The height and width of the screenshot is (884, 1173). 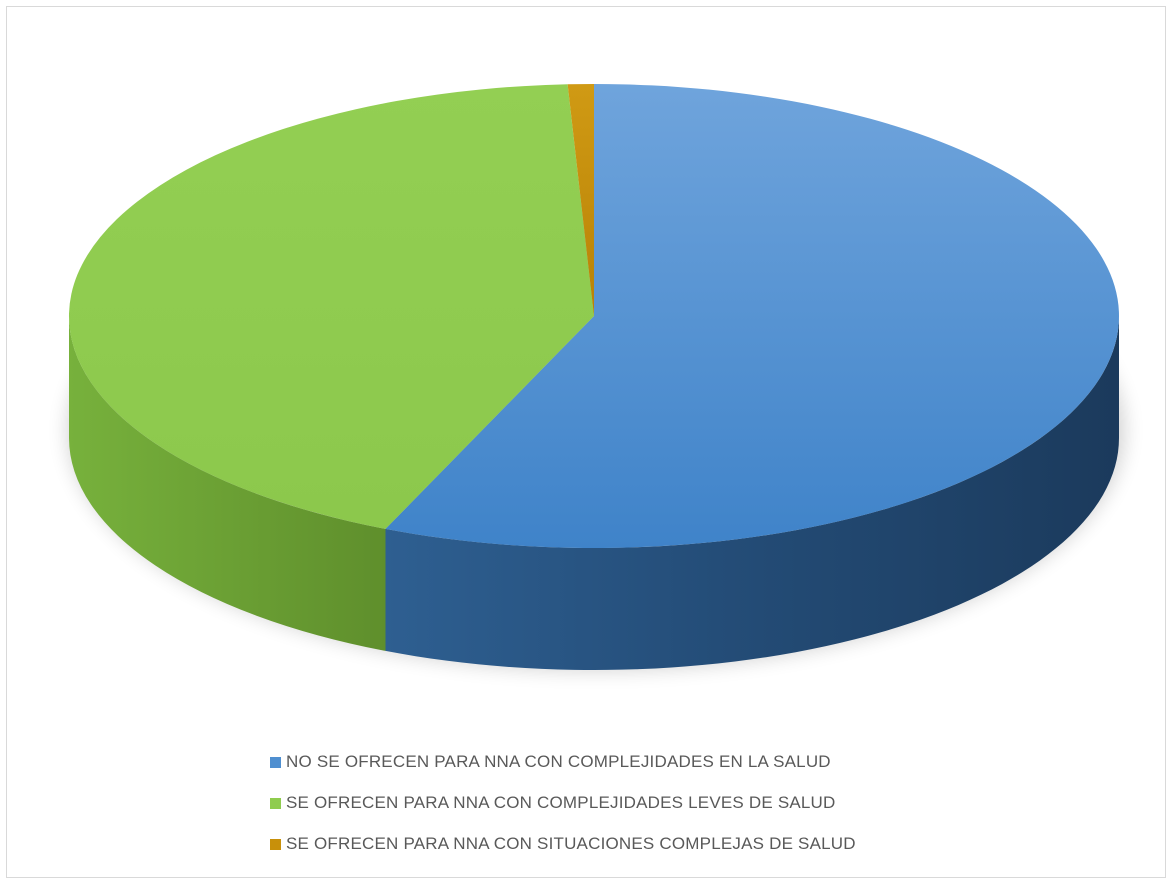 I want to click on slice-complejas, so click(x=580, y=199).